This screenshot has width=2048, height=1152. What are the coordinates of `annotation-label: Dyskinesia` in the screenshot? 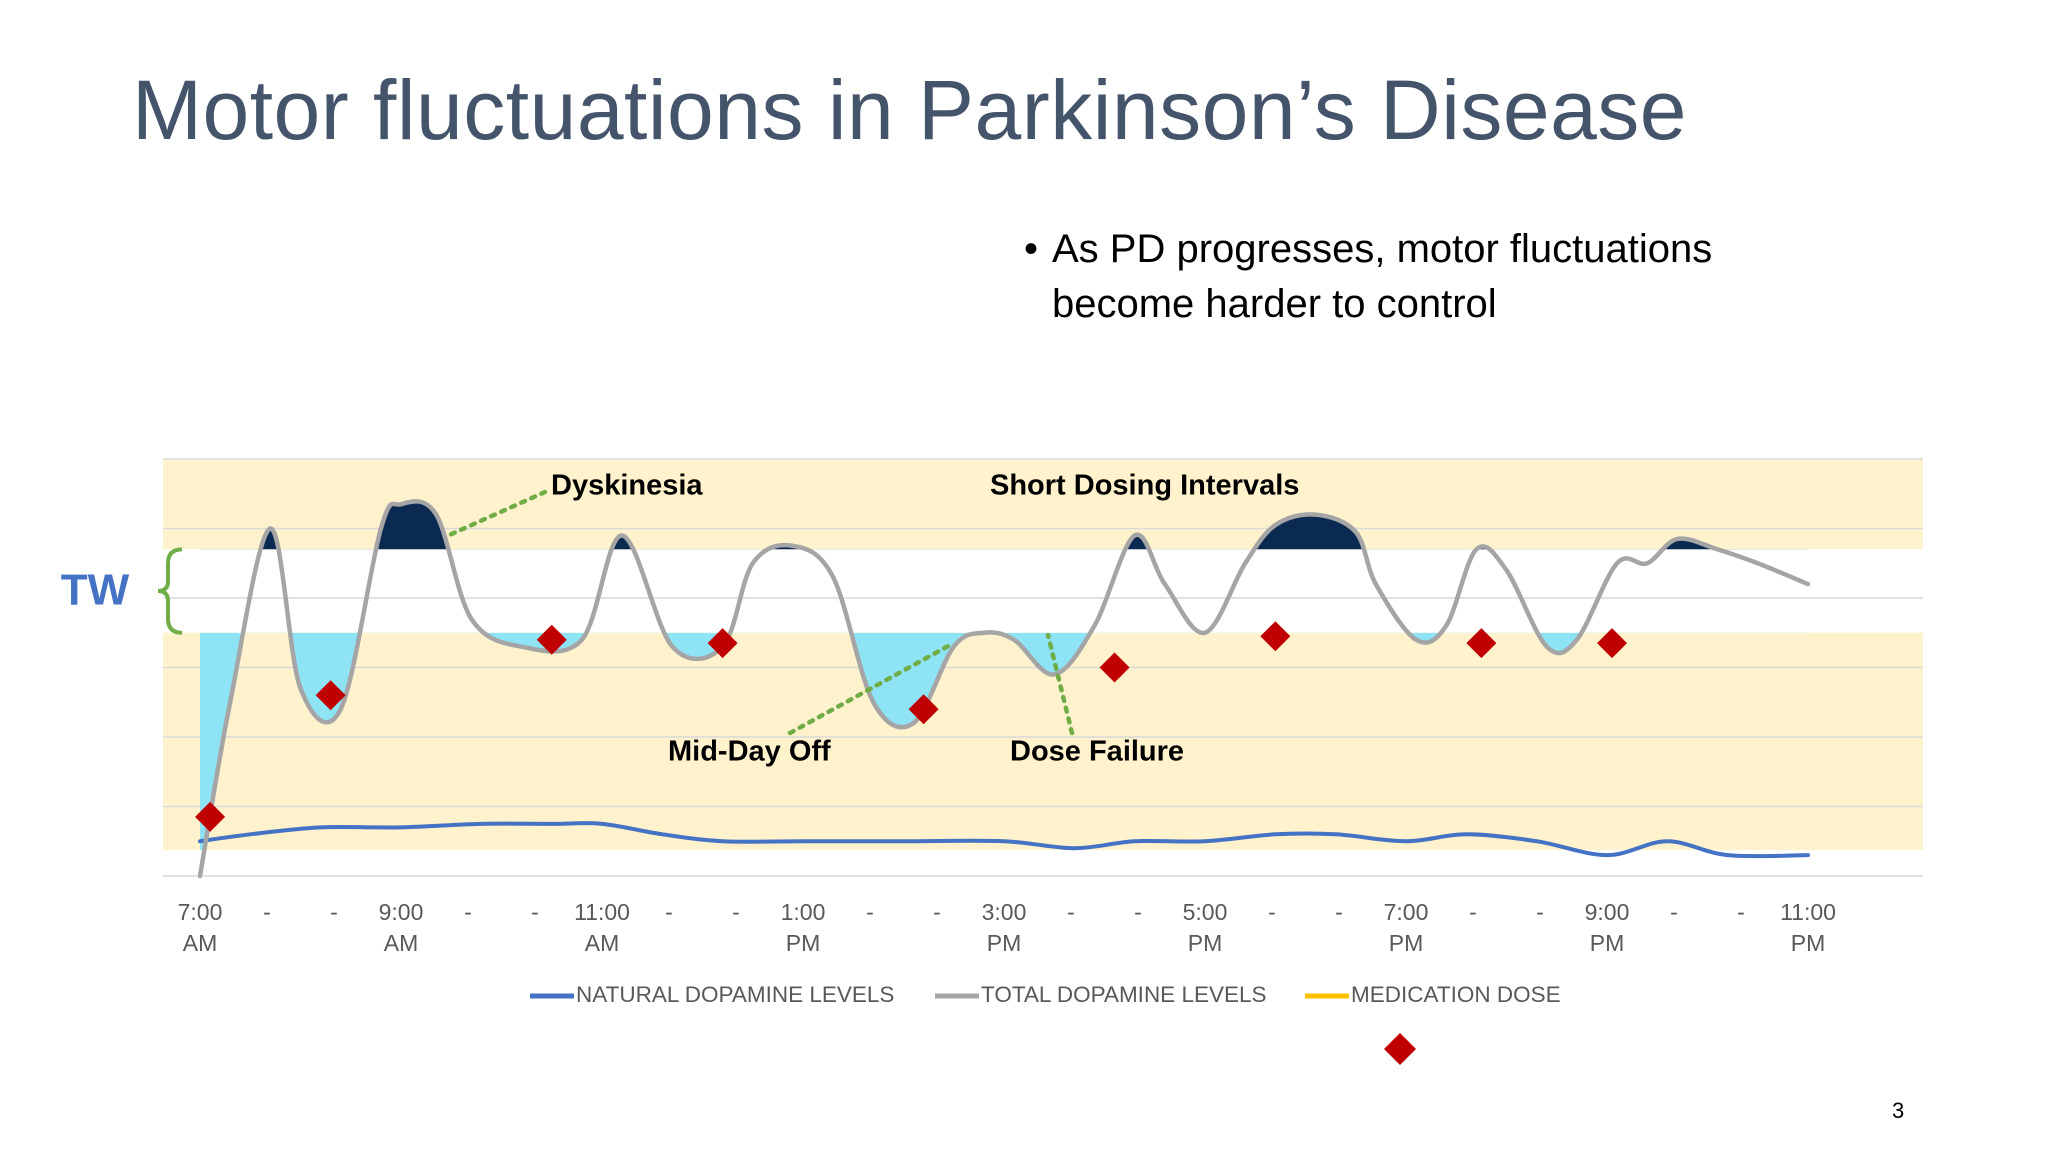 It's located at (627, 486).